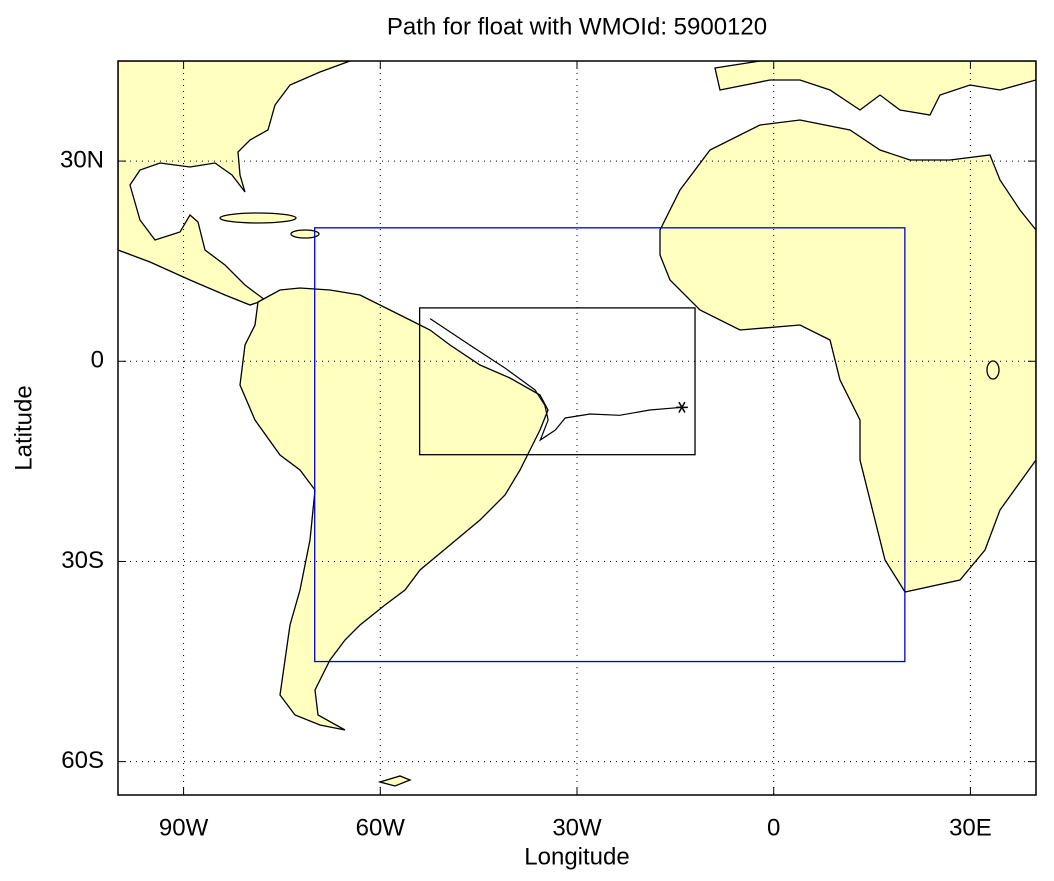  What do you see at coordinates (381, 827) in the screenshot?
I see `x-tick-label: 60W` at bounding box center [381, 827].